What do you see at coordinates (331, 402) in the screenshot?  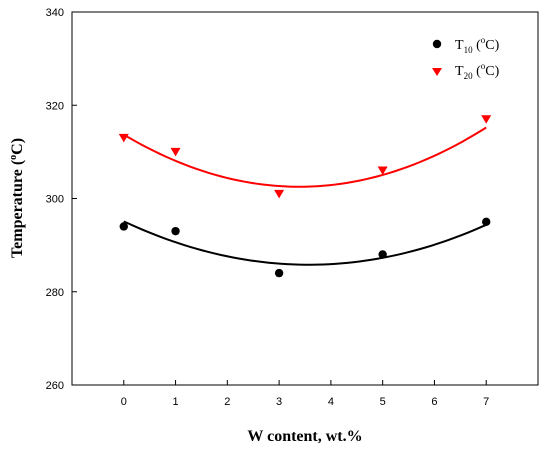 I see `x-tick-label: 4` at bounding box center [331, 402].